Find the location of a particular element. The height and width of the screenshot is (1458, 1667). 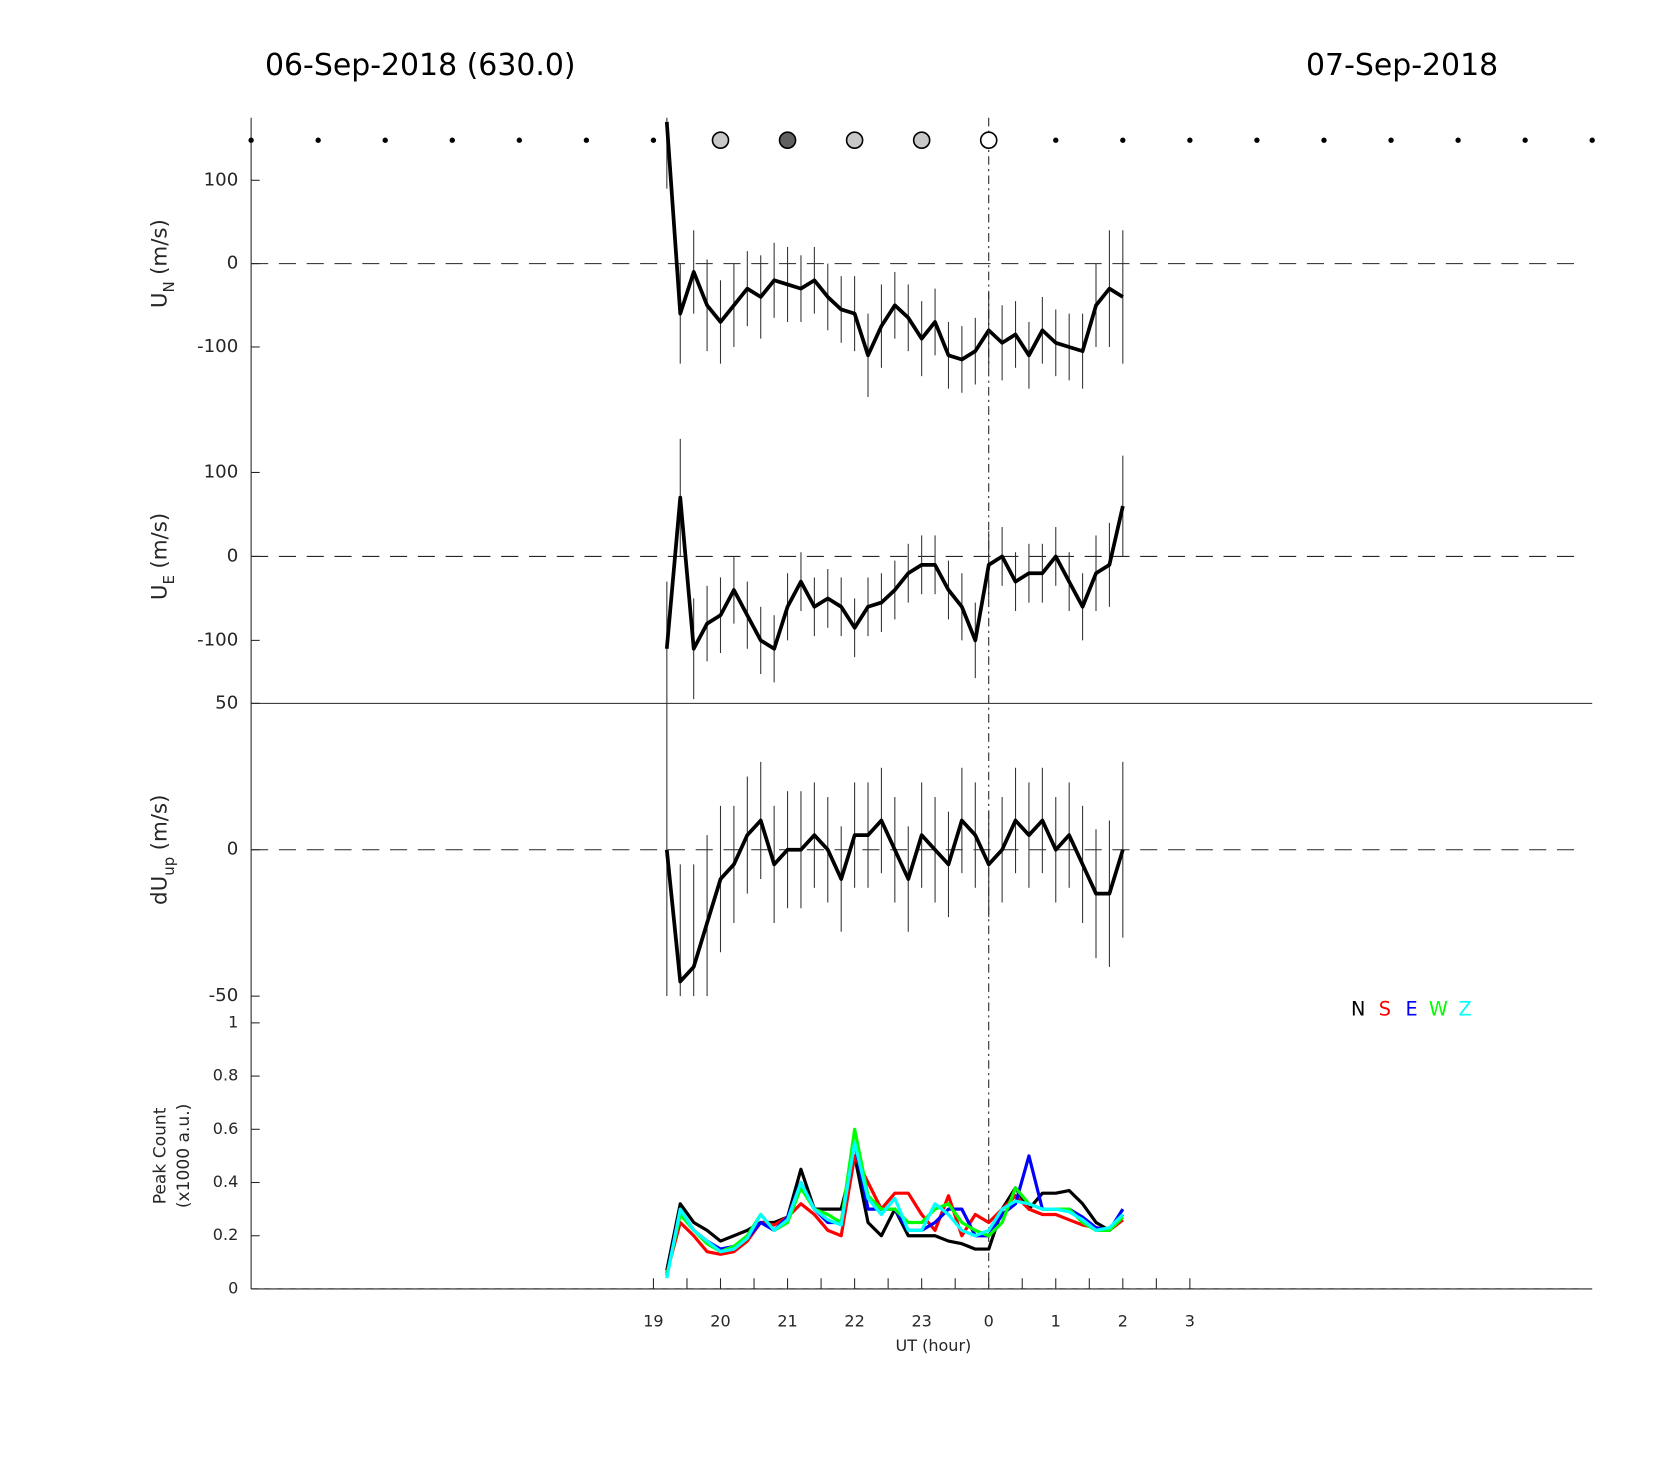

x-tick-label: 0 is located at coordinates (989, 1321).